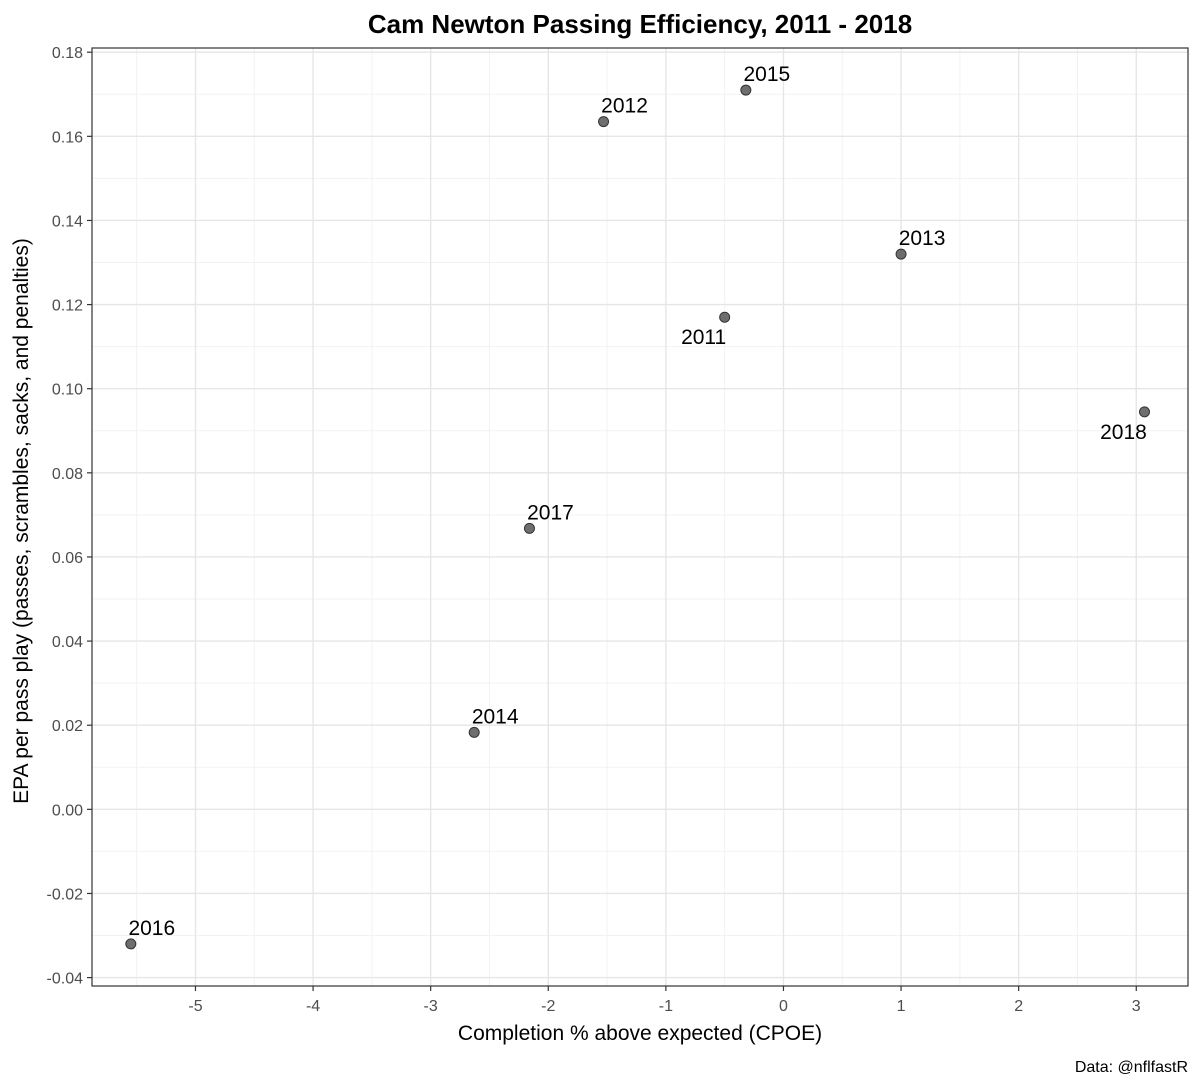 This screenshot has width=1200, height=1087. I want to click on data-label-2018: 2018, so click(1123, 432).